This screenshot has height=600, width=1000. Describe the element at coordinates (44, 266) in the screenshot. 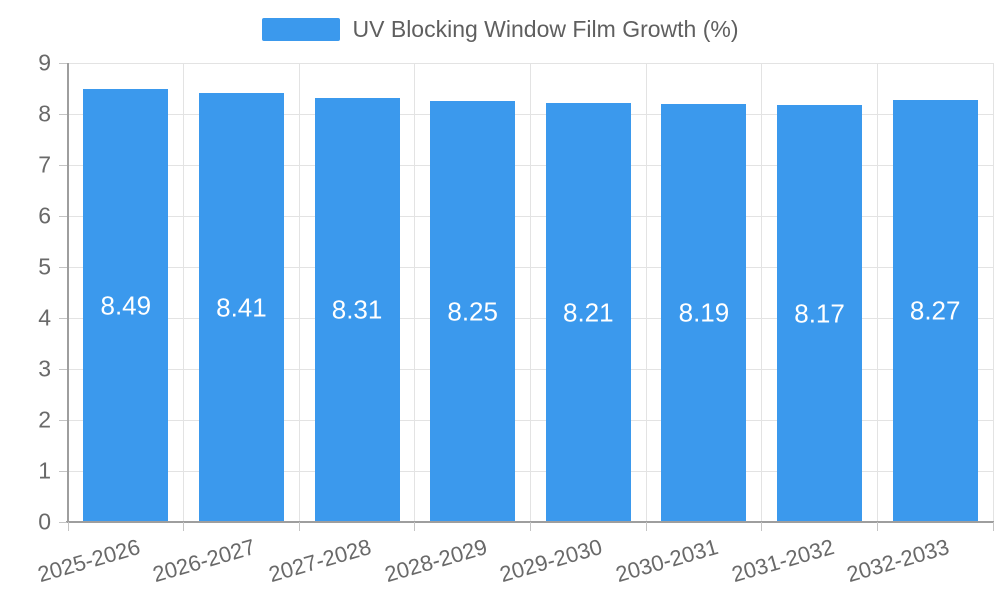

I see `y-axis-tick-label: 5` at that location.